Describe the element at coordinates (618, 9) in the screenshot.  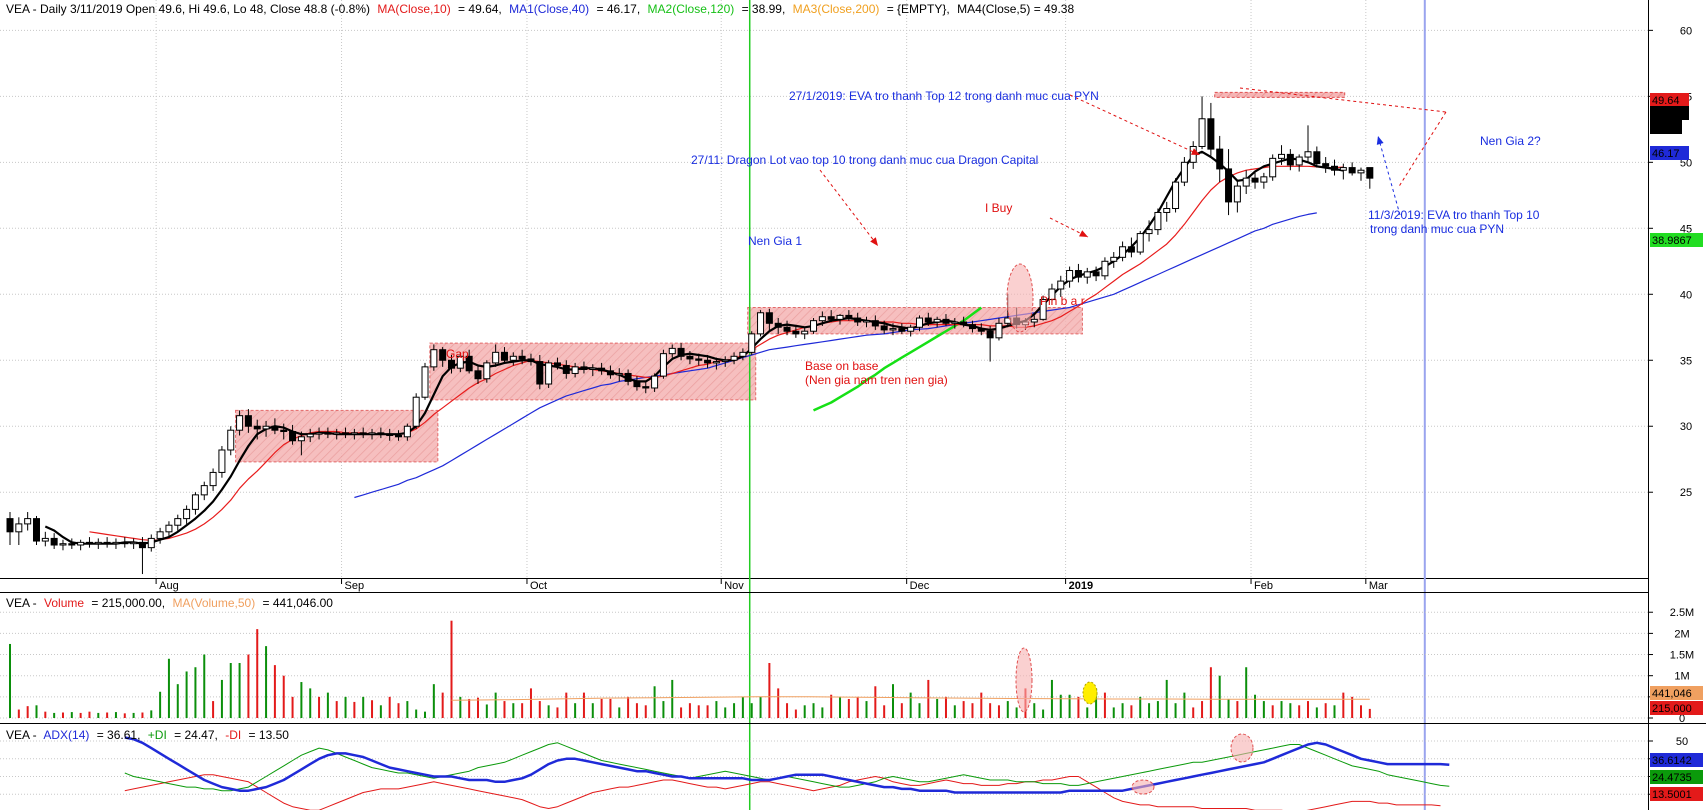
I see `ma40-value: = 46.17,` at that location.